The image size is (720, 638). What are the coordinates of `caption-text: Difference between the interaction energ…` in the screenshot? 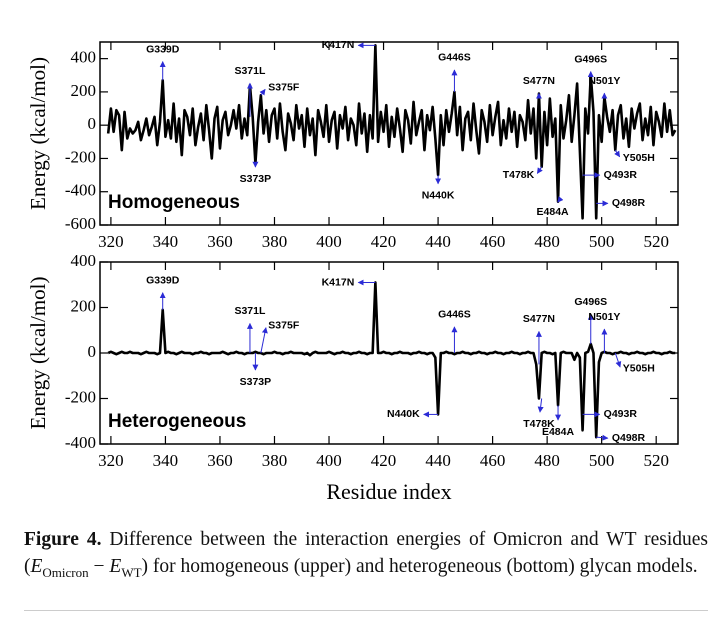 It's located at (366, 553).